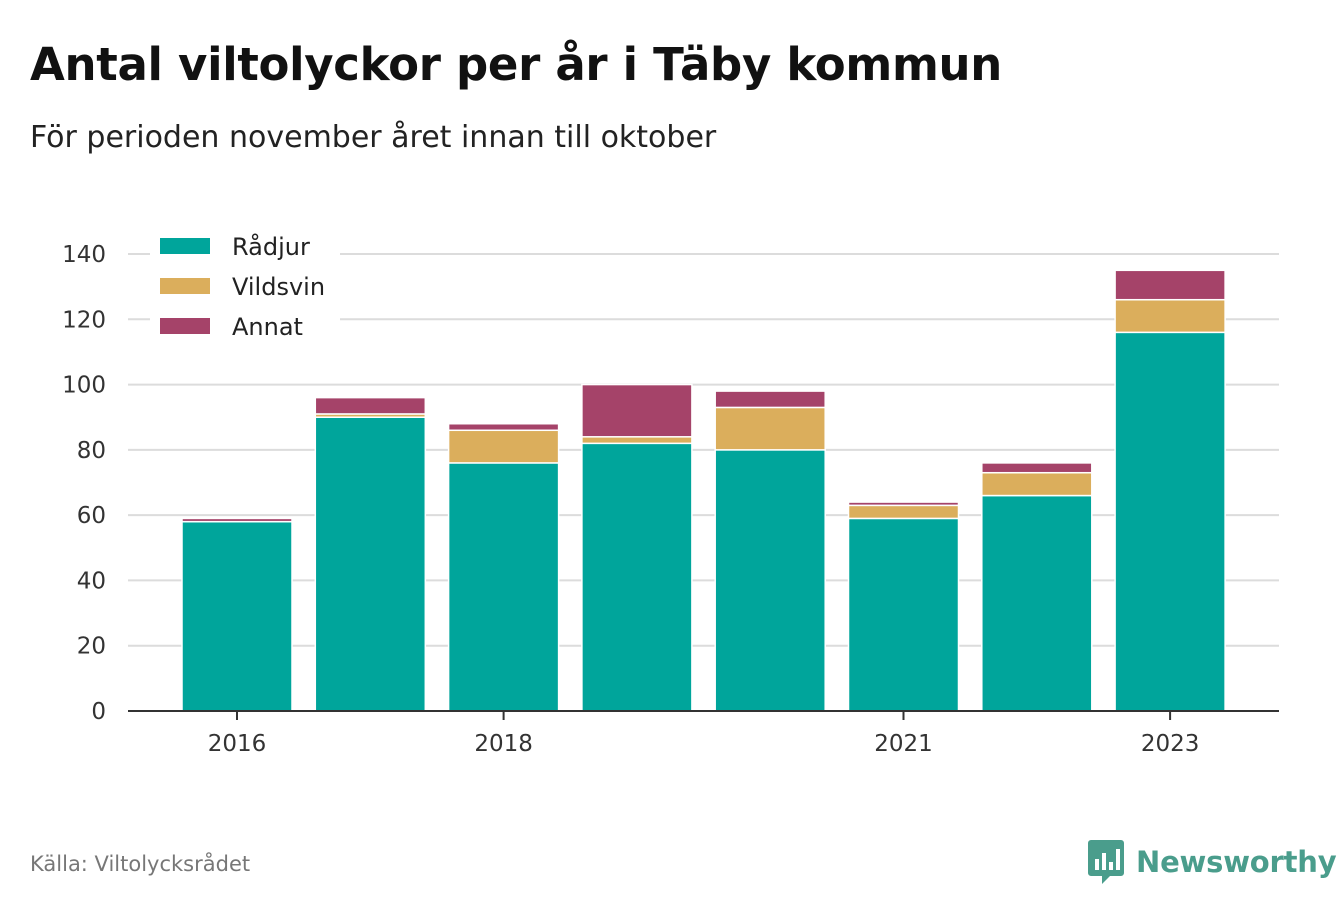 This screenshot has width=1340, height=913. What do you see at coordinates (91, 647) in the screenshot?
I see `y-tick-label: 20` at bounding box center [91, 647].